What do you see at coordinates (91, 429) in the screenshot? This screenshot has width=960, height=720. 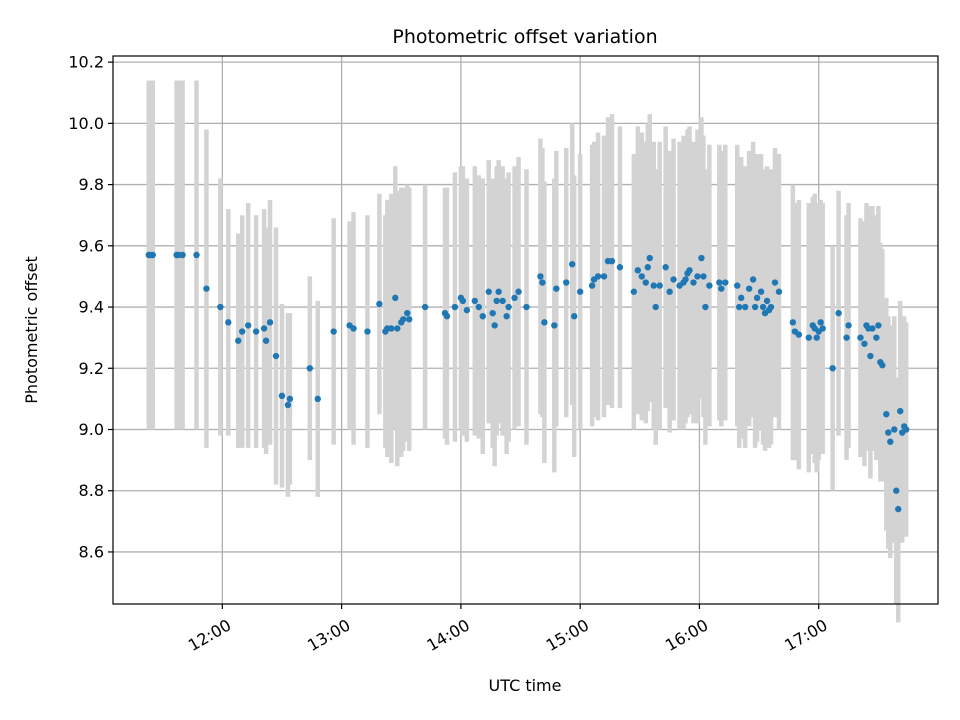 I see `y-tick-label: 9.0` at bounding box center [91, 429].